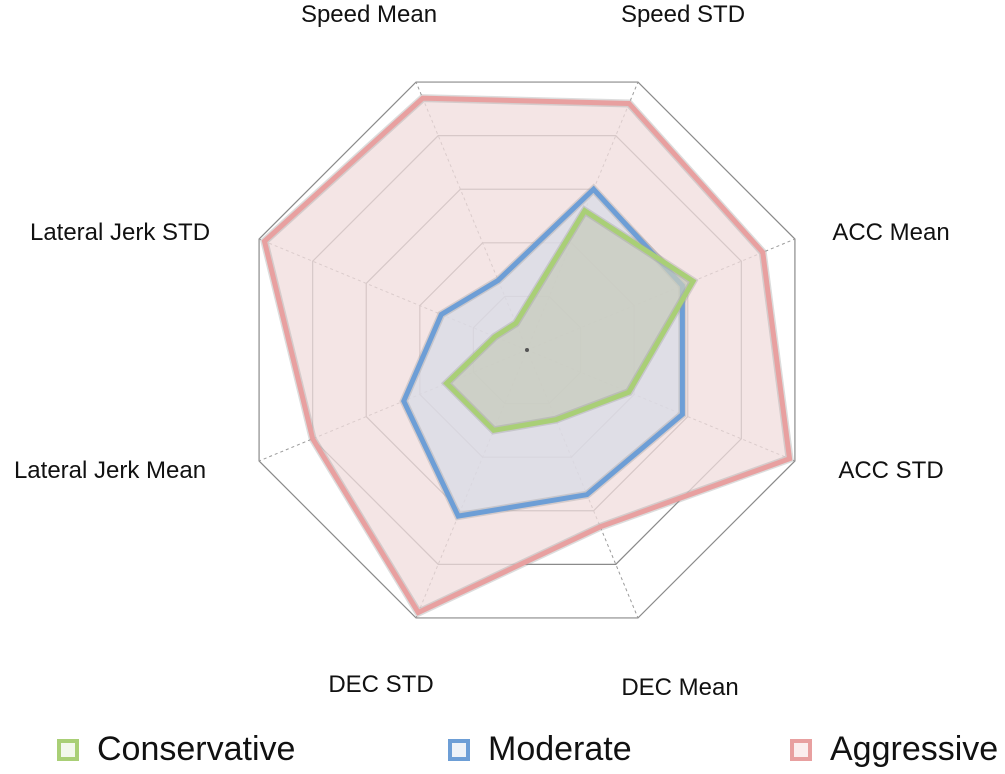  What do you see at coordinates (110, 470) in the screenshot?
I see `axis-label-lateral-jerk-mean: Lateral Jerk Mean` at bounding box center [110, 470].